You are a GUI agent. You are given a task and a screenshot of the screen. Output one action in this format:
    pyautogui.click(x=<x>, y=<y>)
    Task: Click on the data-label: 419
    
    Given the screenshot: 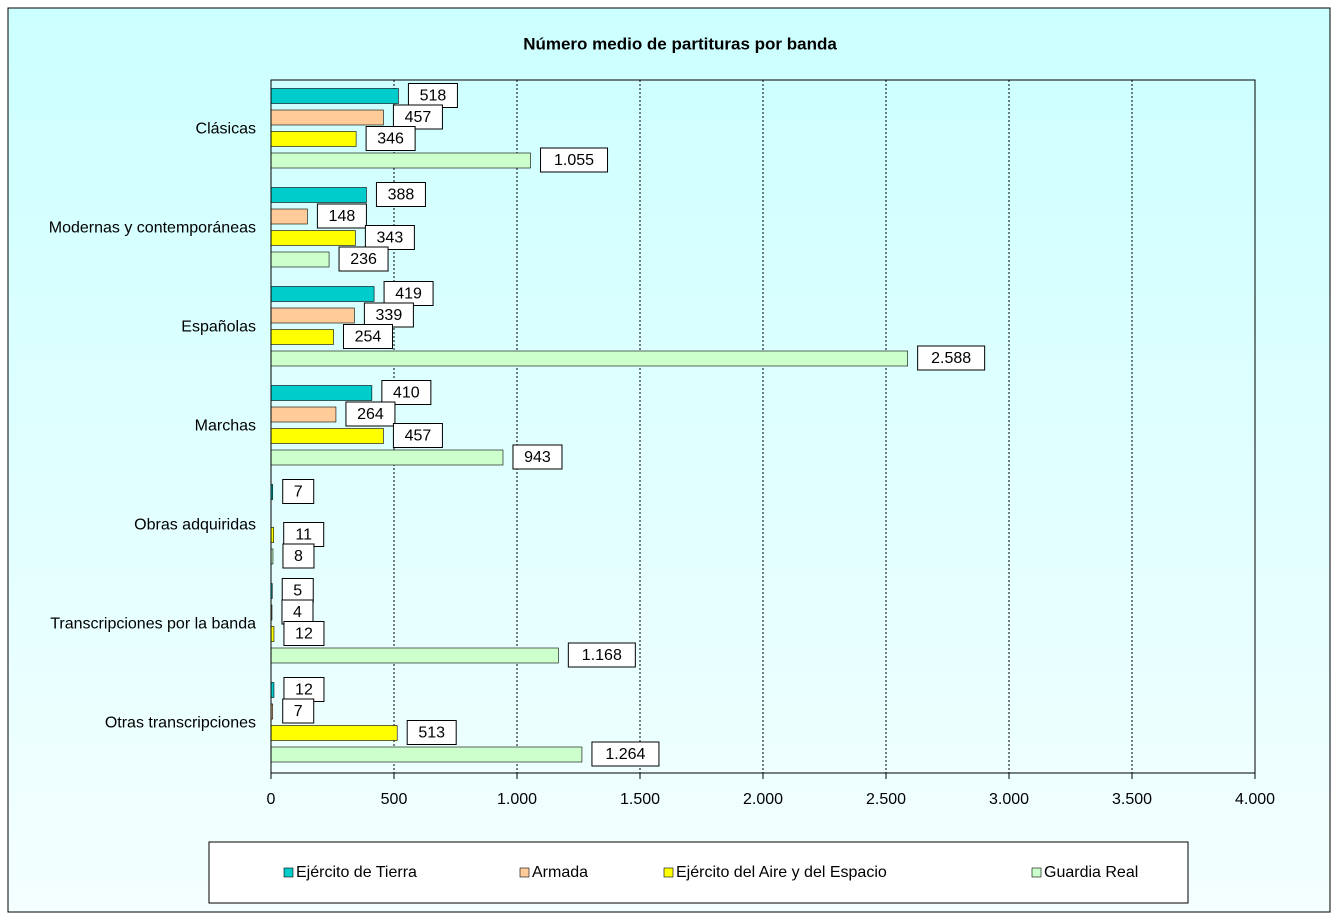 What is the action you would take?
    pyautogui.click(x=408, y=294)
    